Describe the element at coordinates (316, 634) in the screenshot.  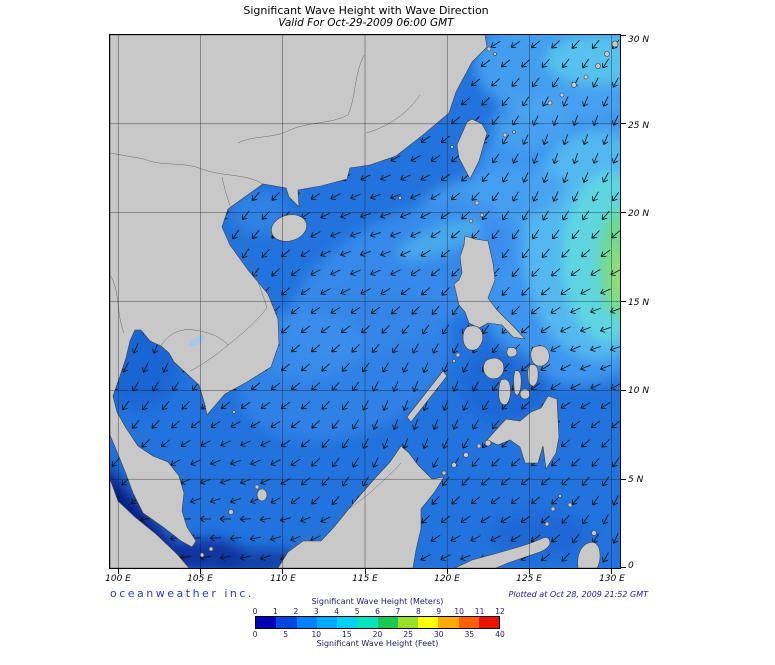
I see `feet-tick: 10` at that location.